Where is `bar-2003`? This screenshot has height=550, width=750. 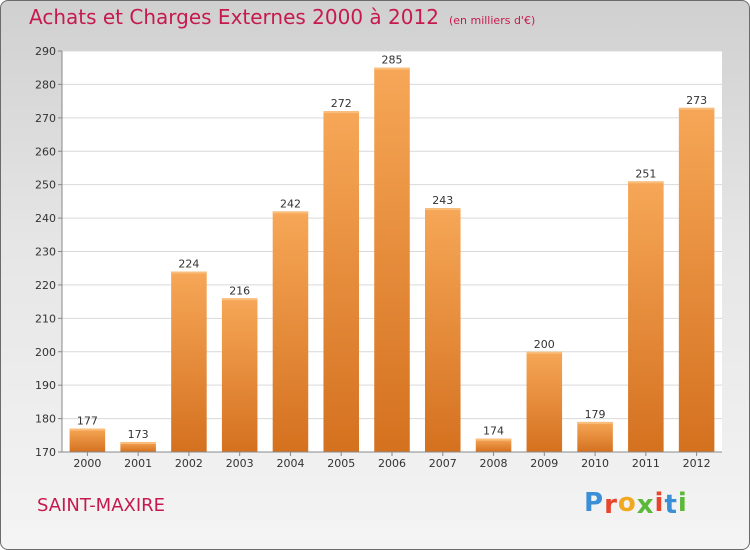 bar-2003 is located at coordinates (239, 375).